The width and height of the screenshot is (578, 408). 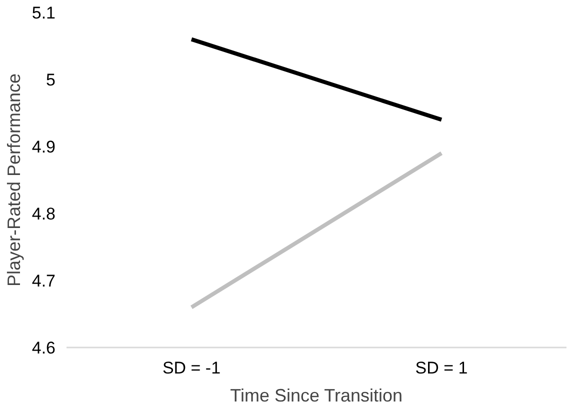 What do you see at coordinates (44, 147) in the screenshot?
I see `y-tick-label: 4.9` at bounding box center [44, 147].